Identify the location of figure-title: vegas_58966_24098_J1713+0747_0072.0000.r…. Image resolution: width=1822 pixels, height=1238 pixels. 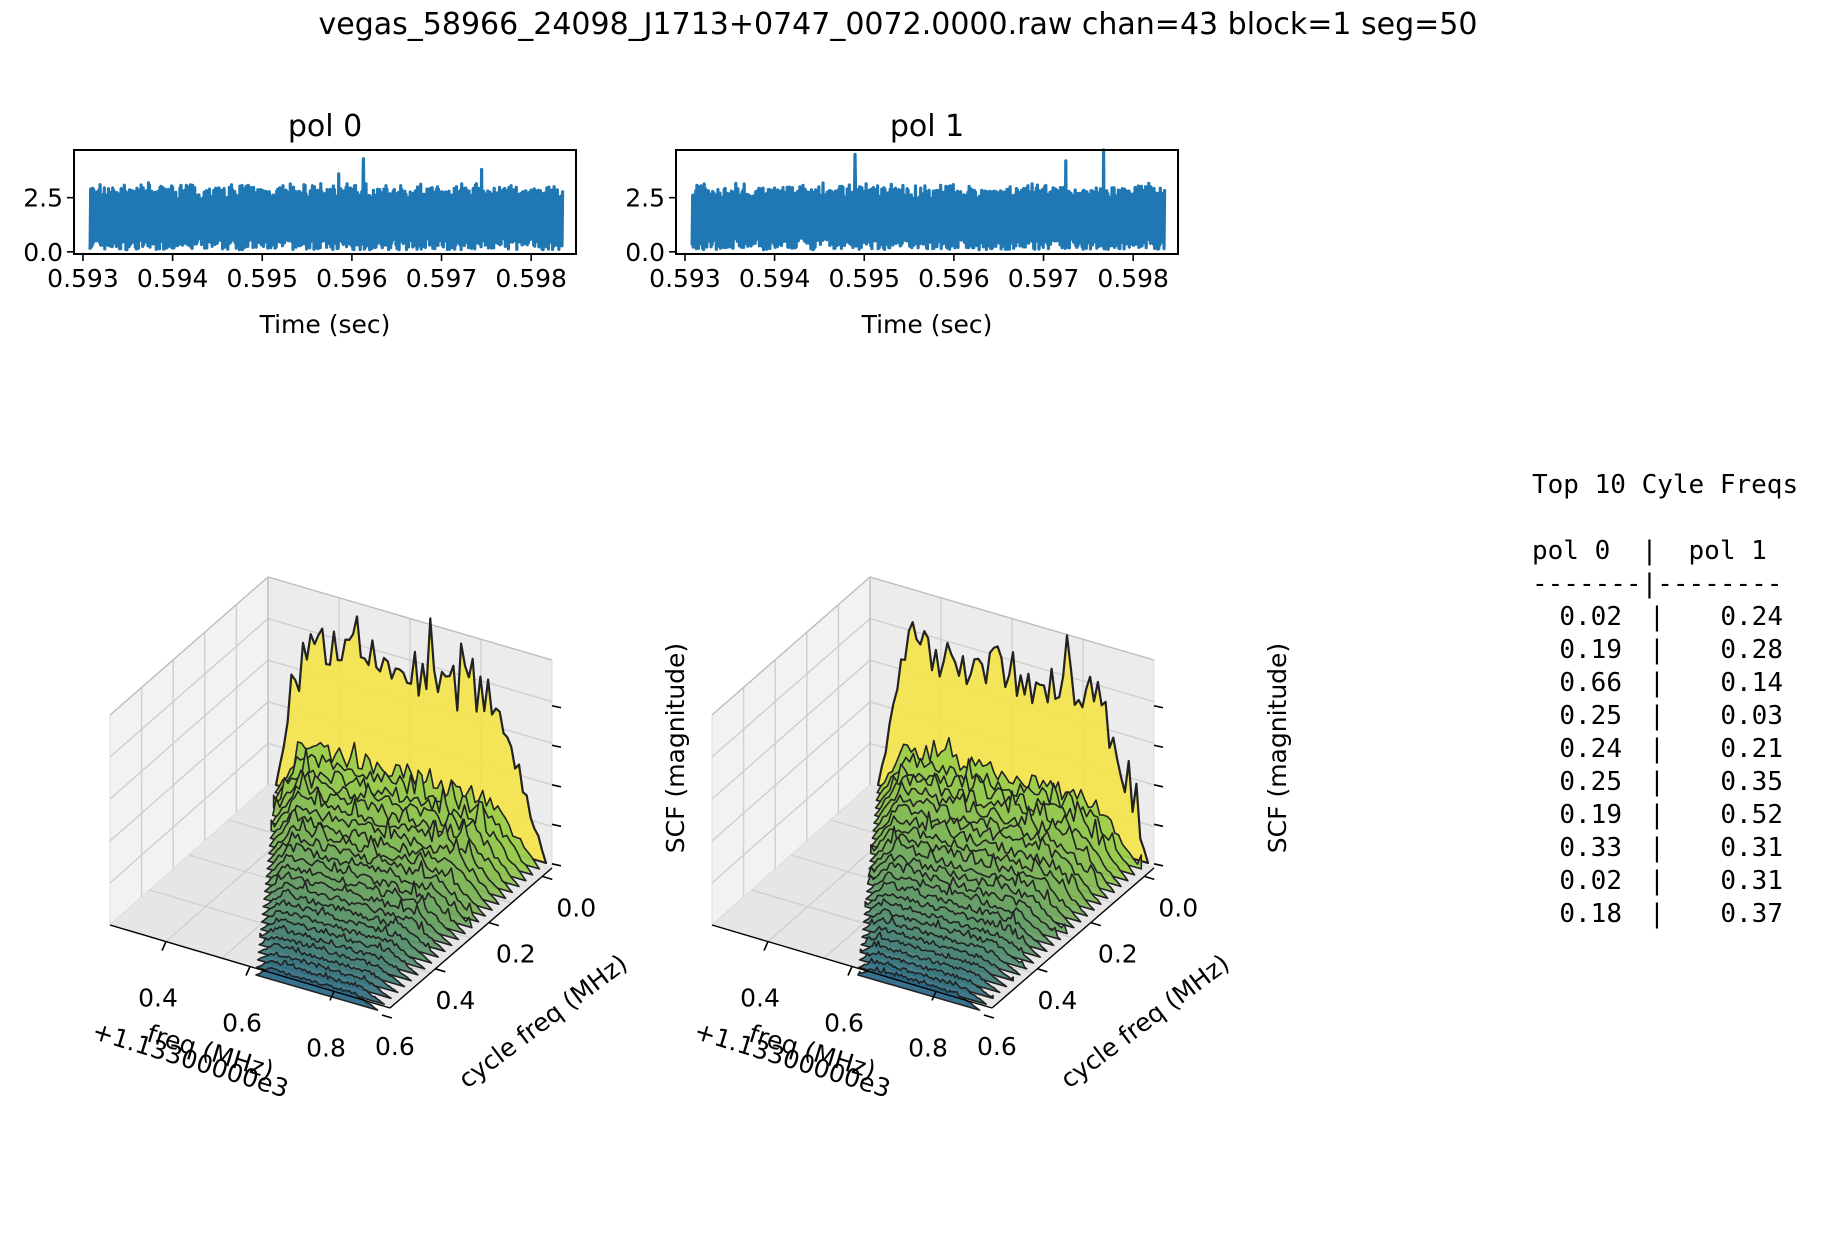
(898, 24).